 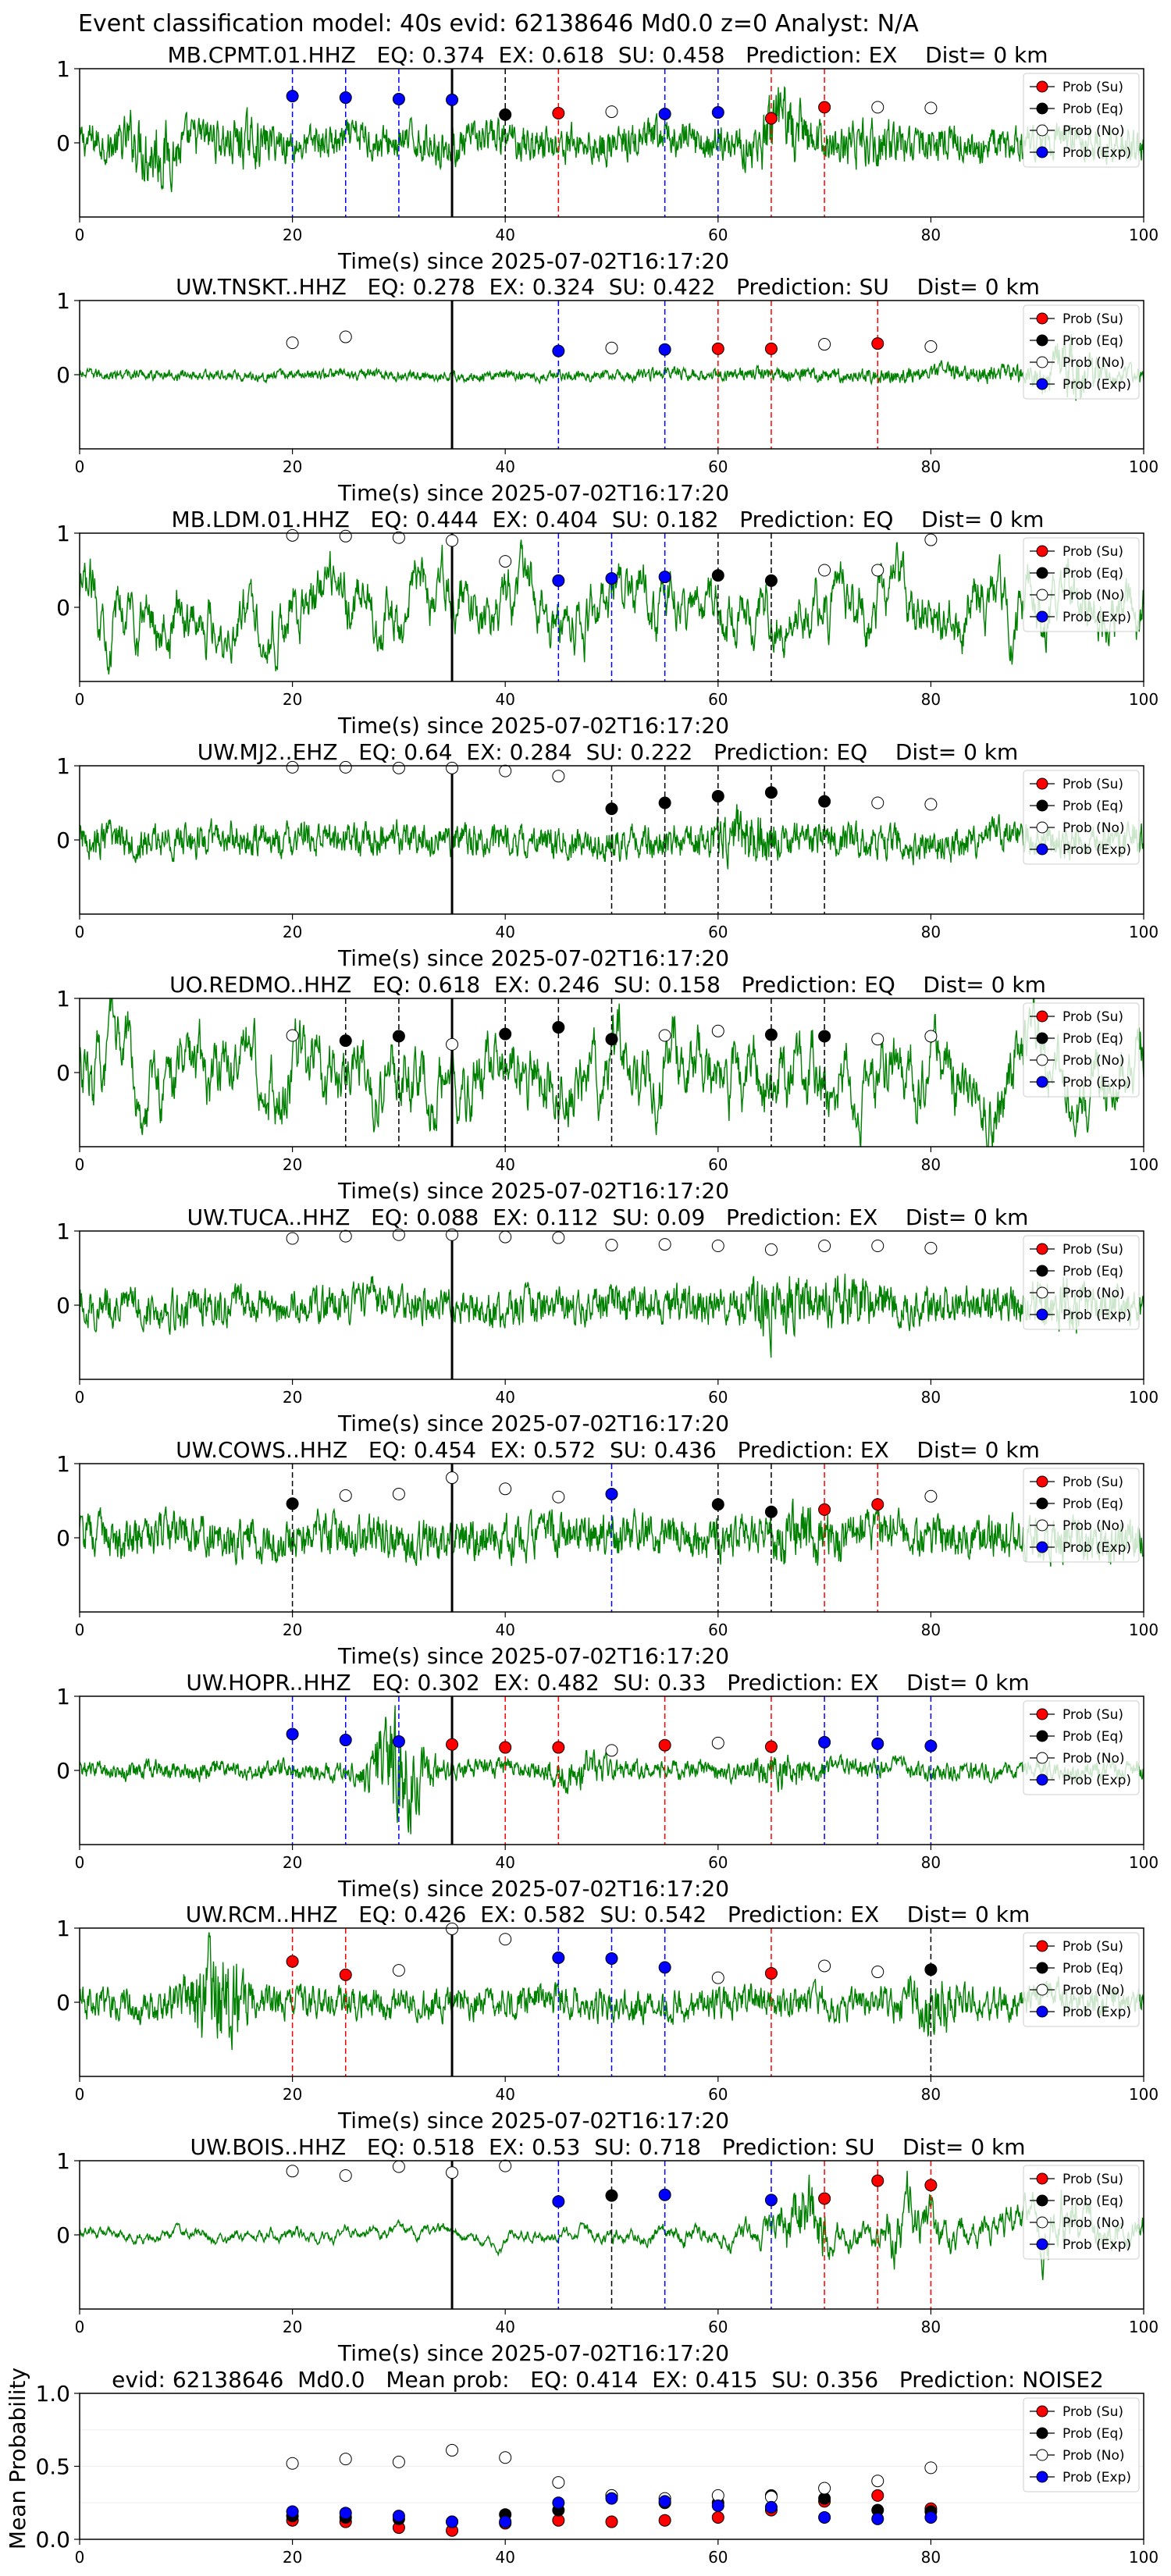 What do you see at coordinates (612, 367) in the screenshot?
I see `waveform-trace` at bounding box center [612, 367].